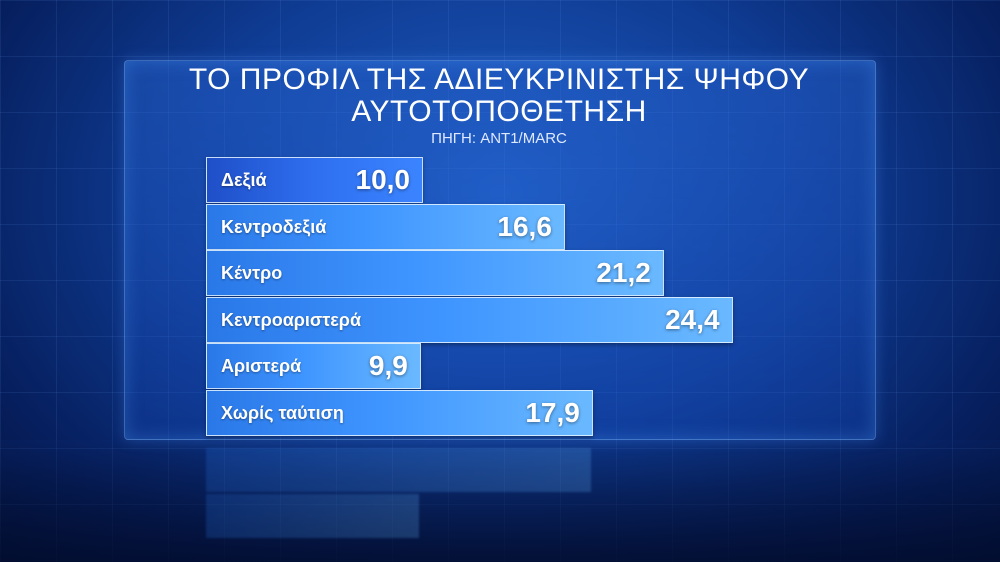 The width and height of the screenshot is (1000, 562). I want to click on bar-value-label: 21,2, so click(623, 272).